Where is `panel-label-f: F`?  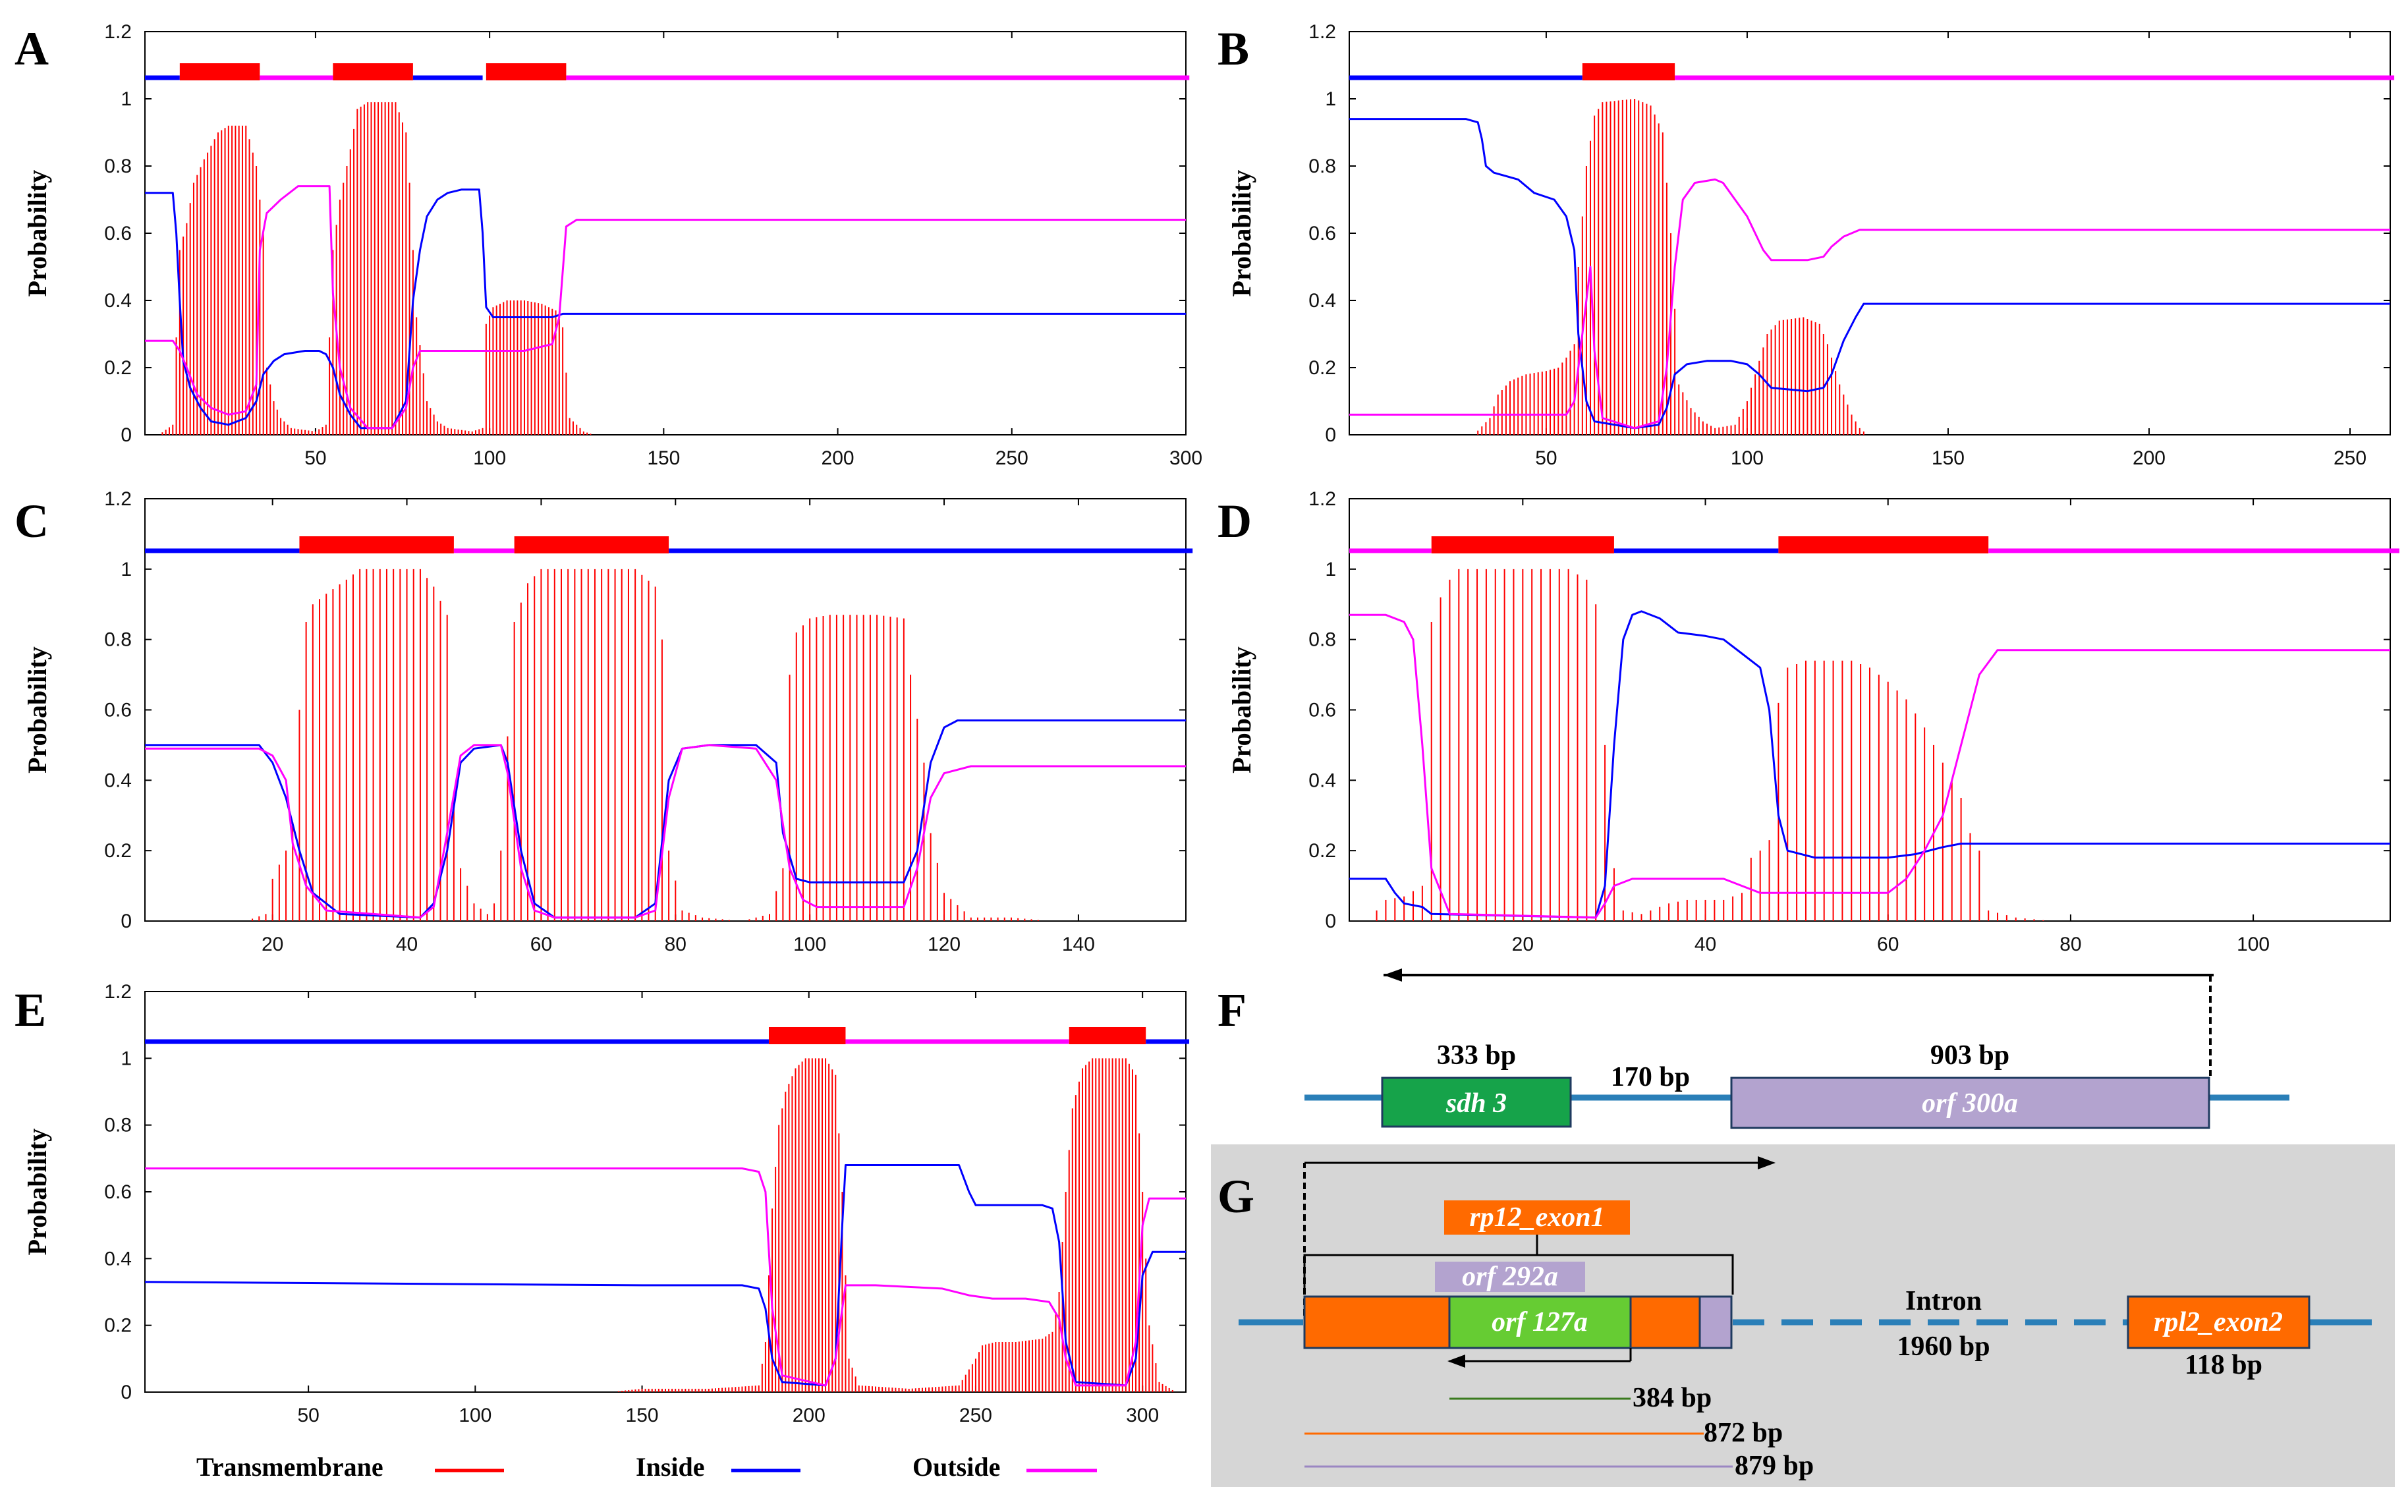 panel-label-f: F is located at coordinates (1232, 1010).